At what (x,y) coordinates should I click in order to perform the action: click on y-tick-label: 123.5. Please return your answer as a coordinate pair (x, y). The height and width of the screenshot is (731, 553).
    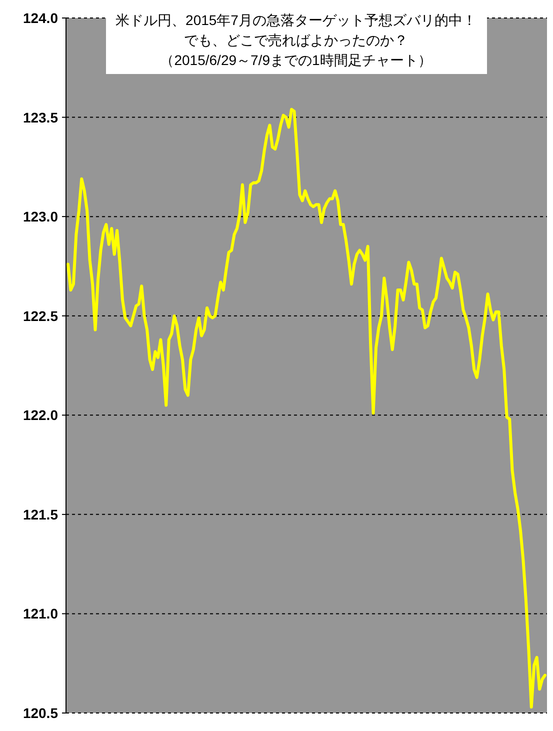
    Looking at the image, I should click on (40, 117).